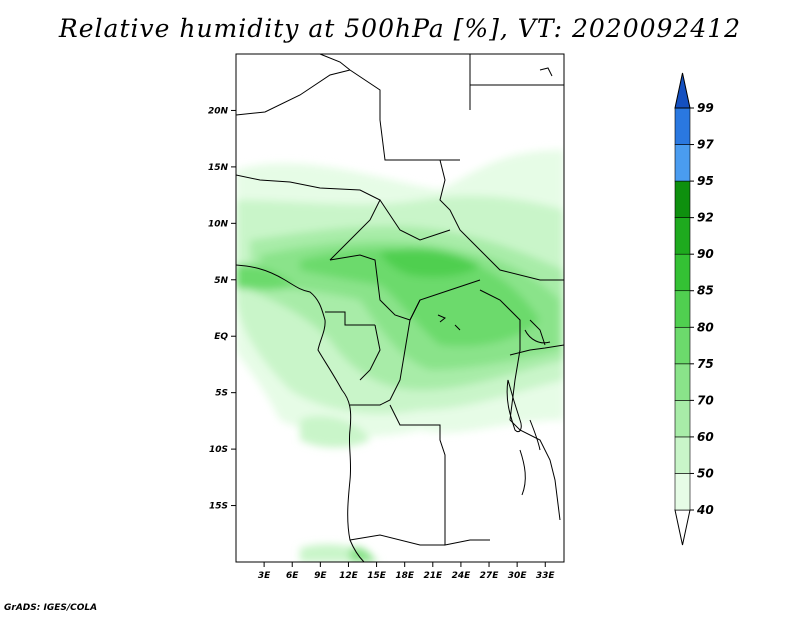 The width and height of the screenshot is (800, 618). I want to click on lon-tick-label: 30E, so click(518, 576).